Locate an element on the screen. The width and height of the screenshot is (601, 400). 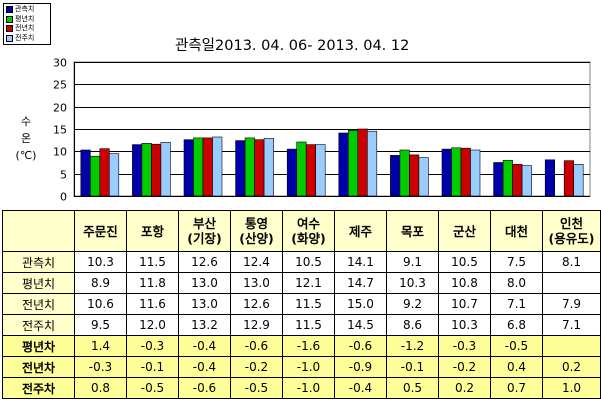
chart-title: 관측일2013. 04. 06- 2013. 04. 12 is located at coordinates (292, 46).